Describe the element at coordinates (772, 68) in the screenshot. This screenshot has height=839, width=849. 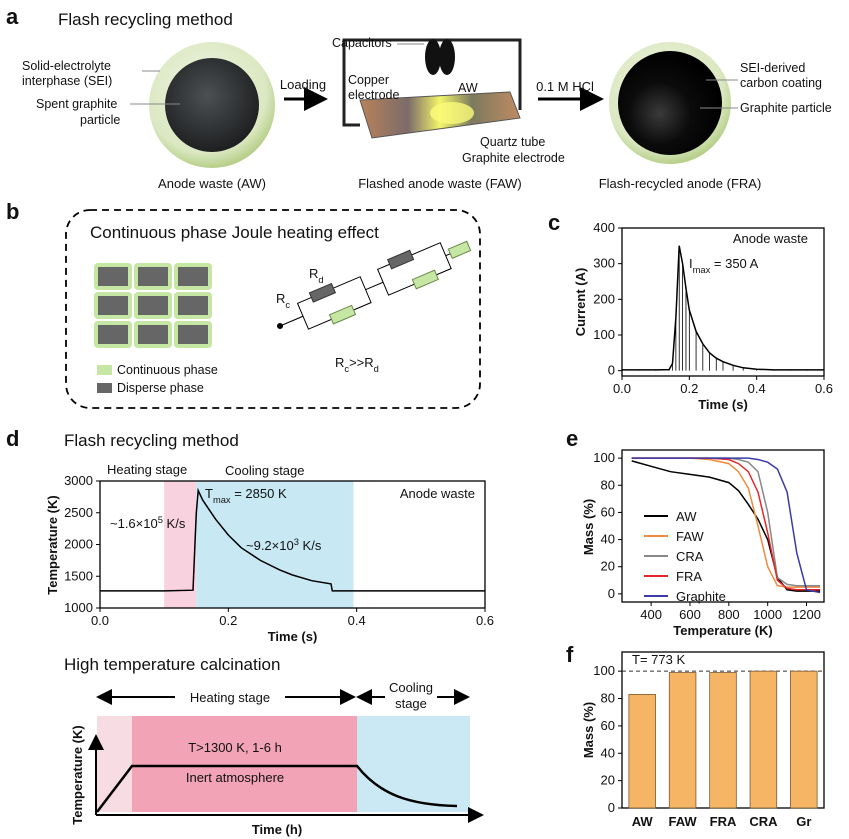
I see `label: SEI-derived` at that location.